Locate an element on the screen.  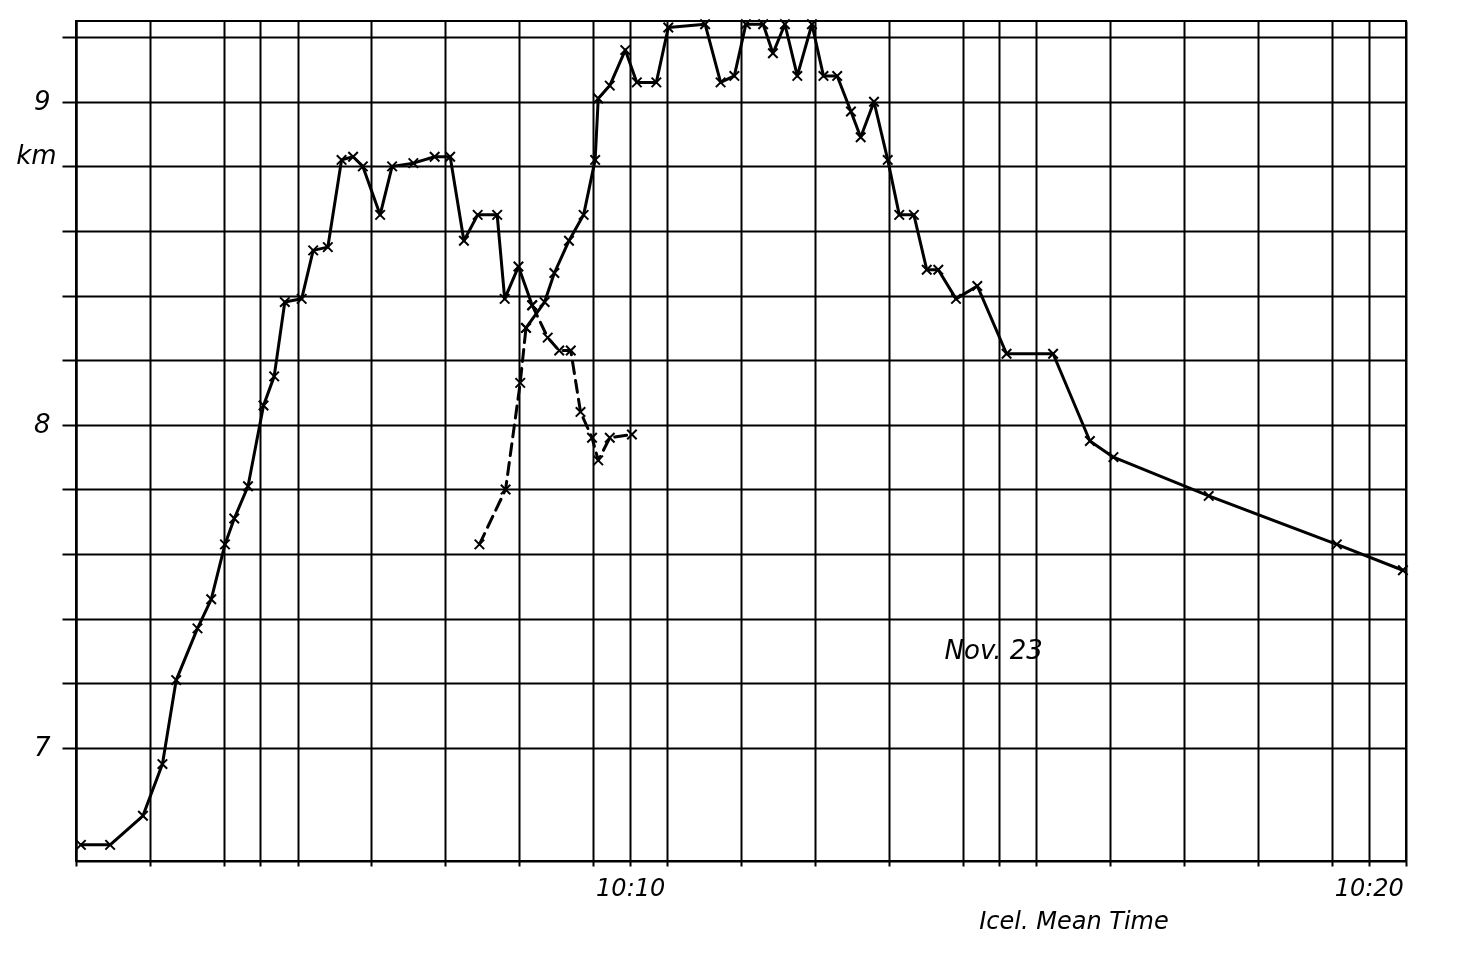
y-axis-title: km is located at coordinates (36, 154).